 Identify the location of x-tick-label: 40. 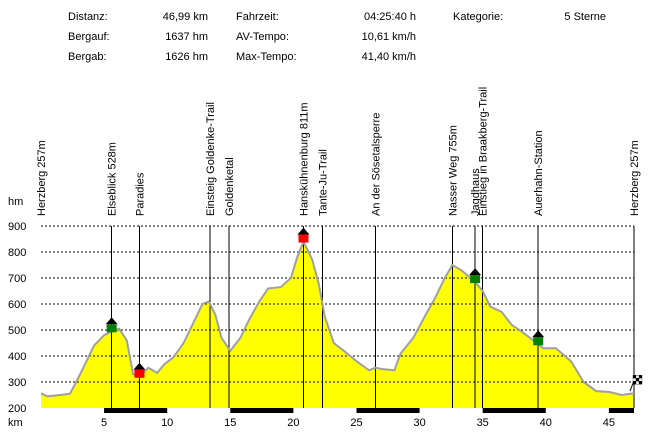
(546, 423).